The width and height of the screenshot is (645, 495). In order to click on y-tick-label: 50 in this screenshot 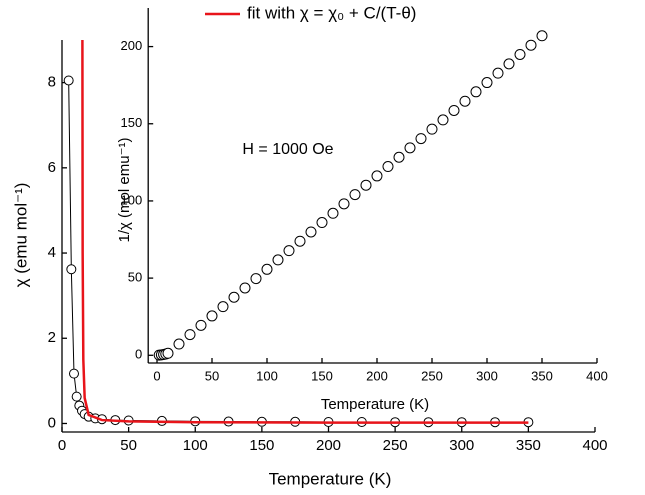, I will do `click(135, 277)`.